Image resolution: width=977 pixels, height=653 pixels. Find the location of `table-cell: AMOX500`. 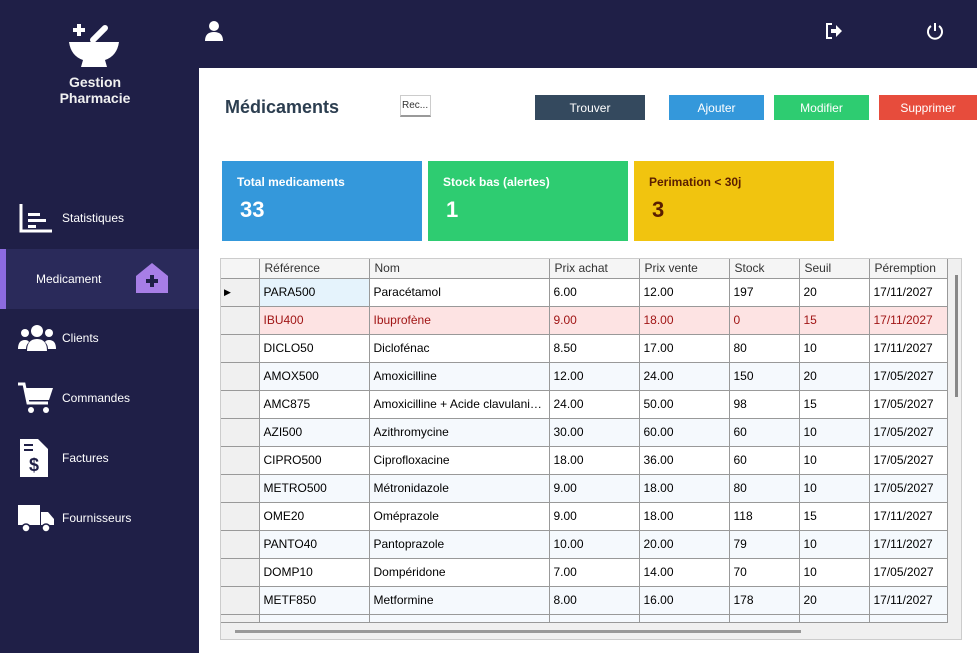

table-cell: AMOX500 is located at coordinates (314, 376).